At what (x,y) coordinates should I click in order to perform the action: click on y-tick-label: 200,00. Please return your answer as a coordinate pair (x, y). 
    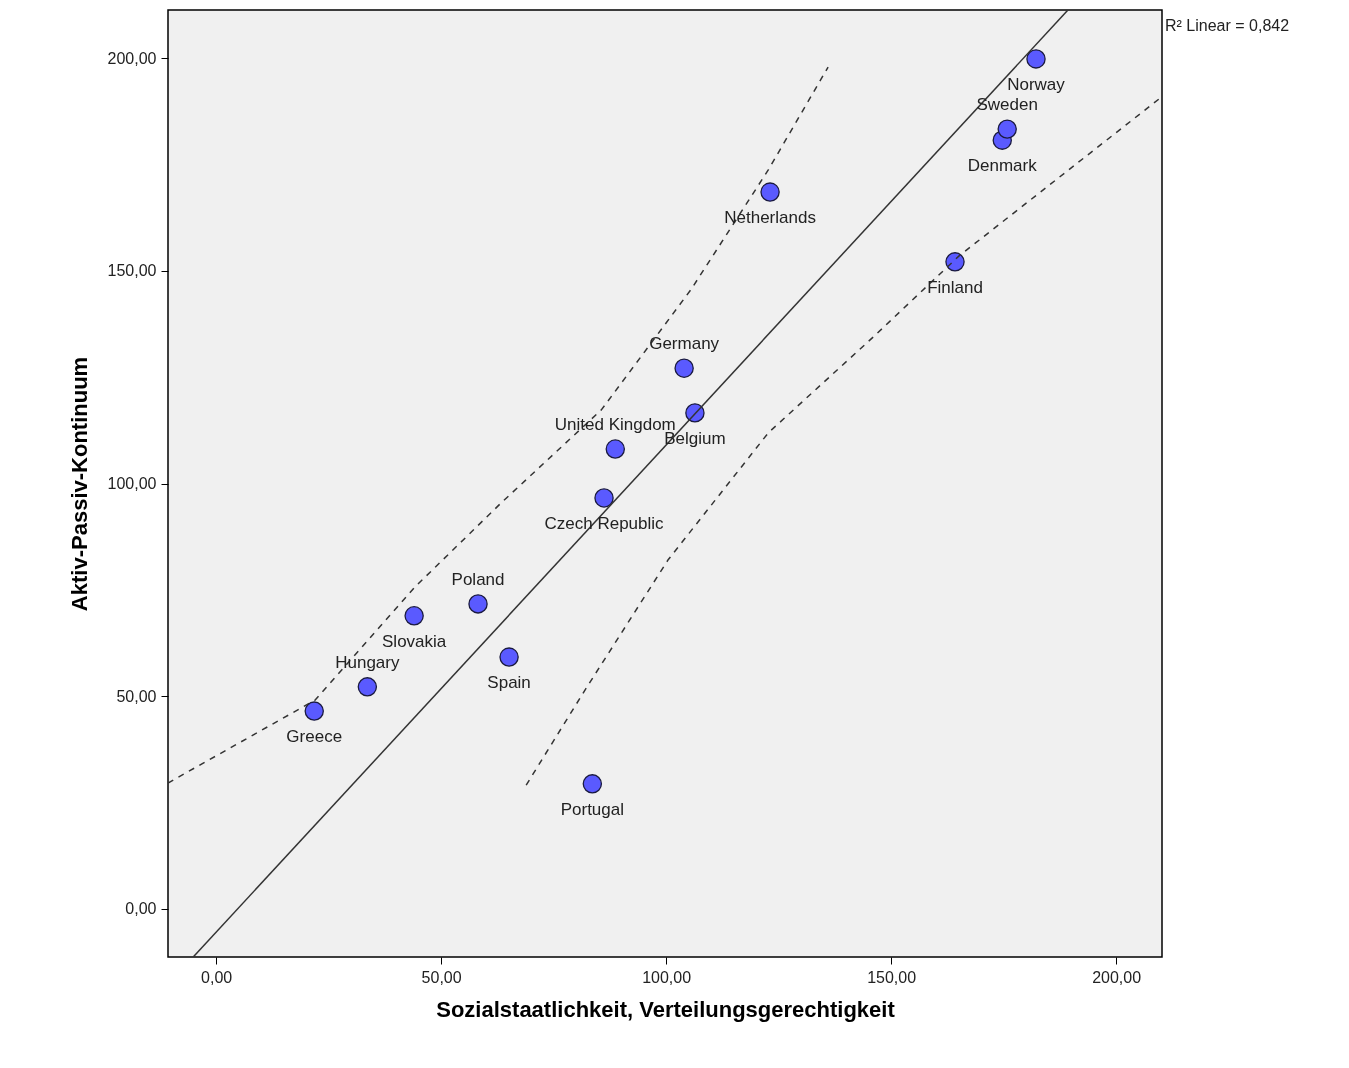
    Looking at the image, I should click on (132, 58).